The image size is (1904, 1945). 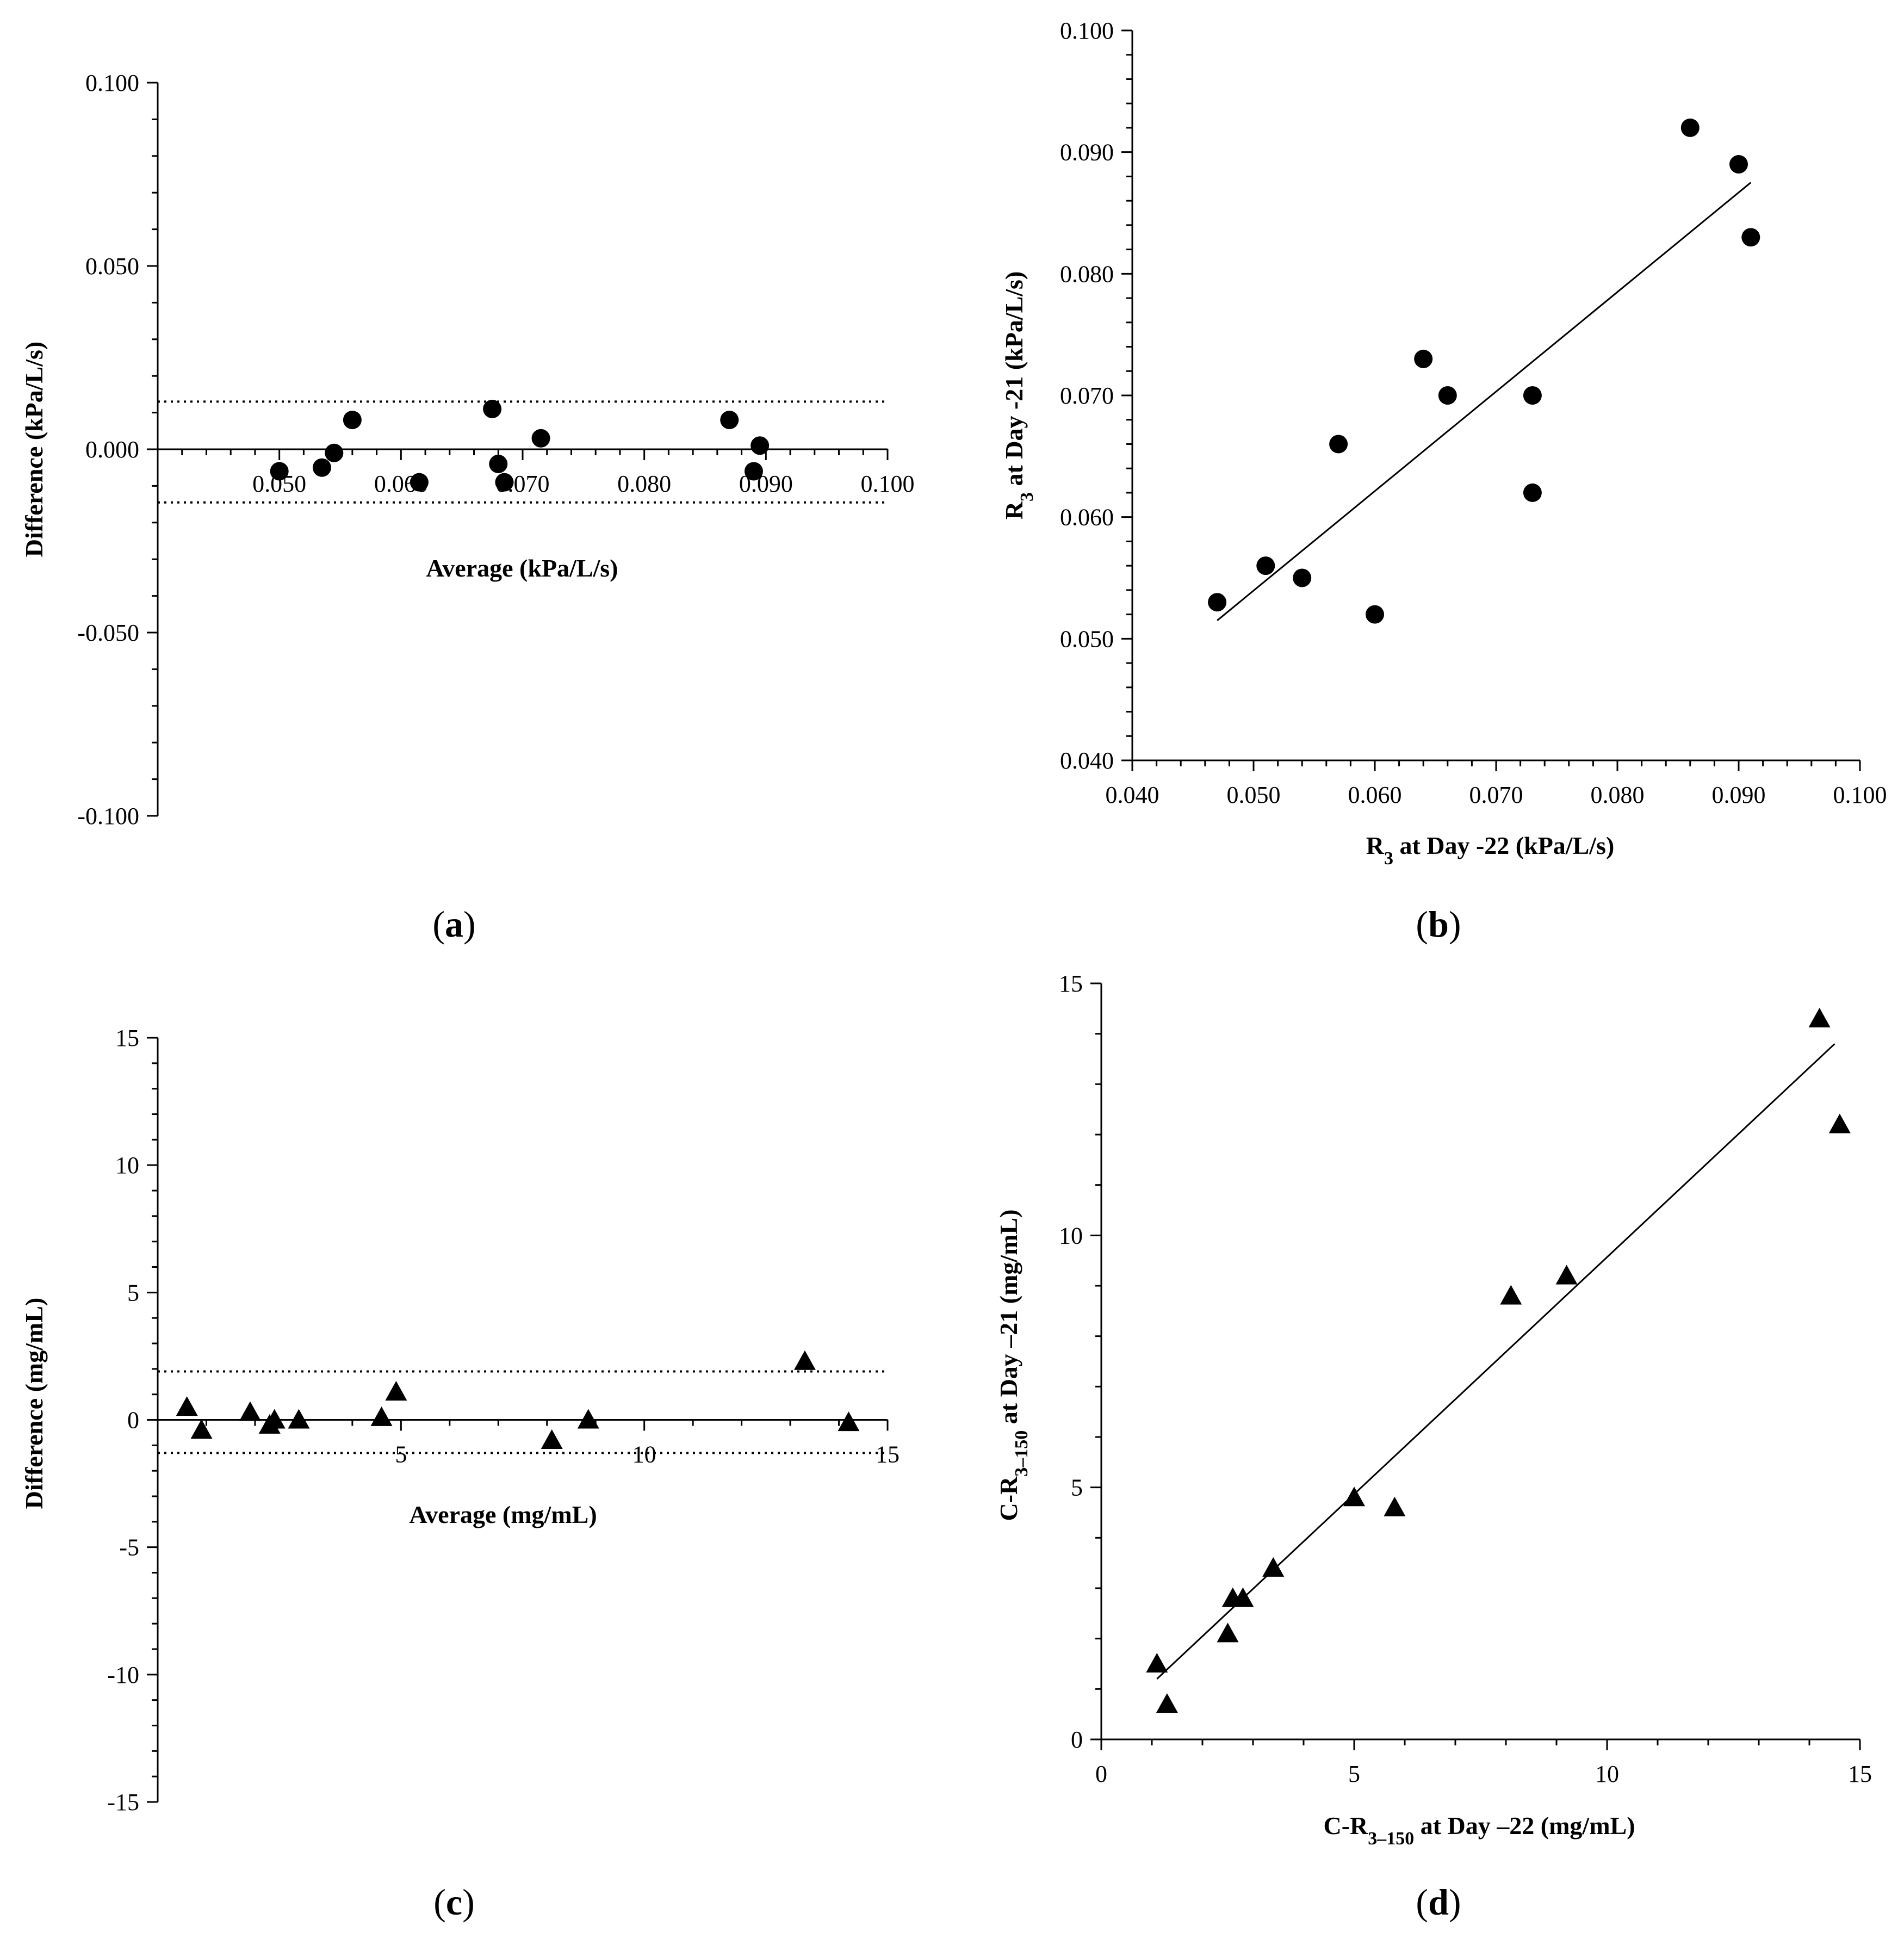 What do you see at coordinates (112, 449) in the screenshot?
I see `y-tick-label: 0.000` at bounding box center [112, 449].